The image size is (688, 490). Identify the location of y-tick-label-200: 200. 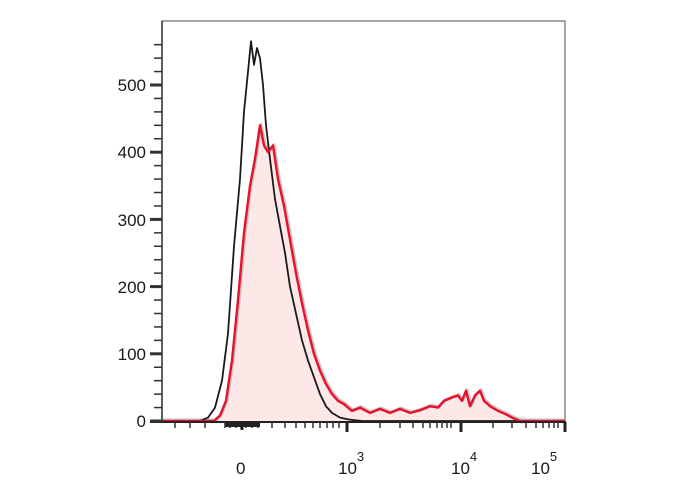
(132, 287).